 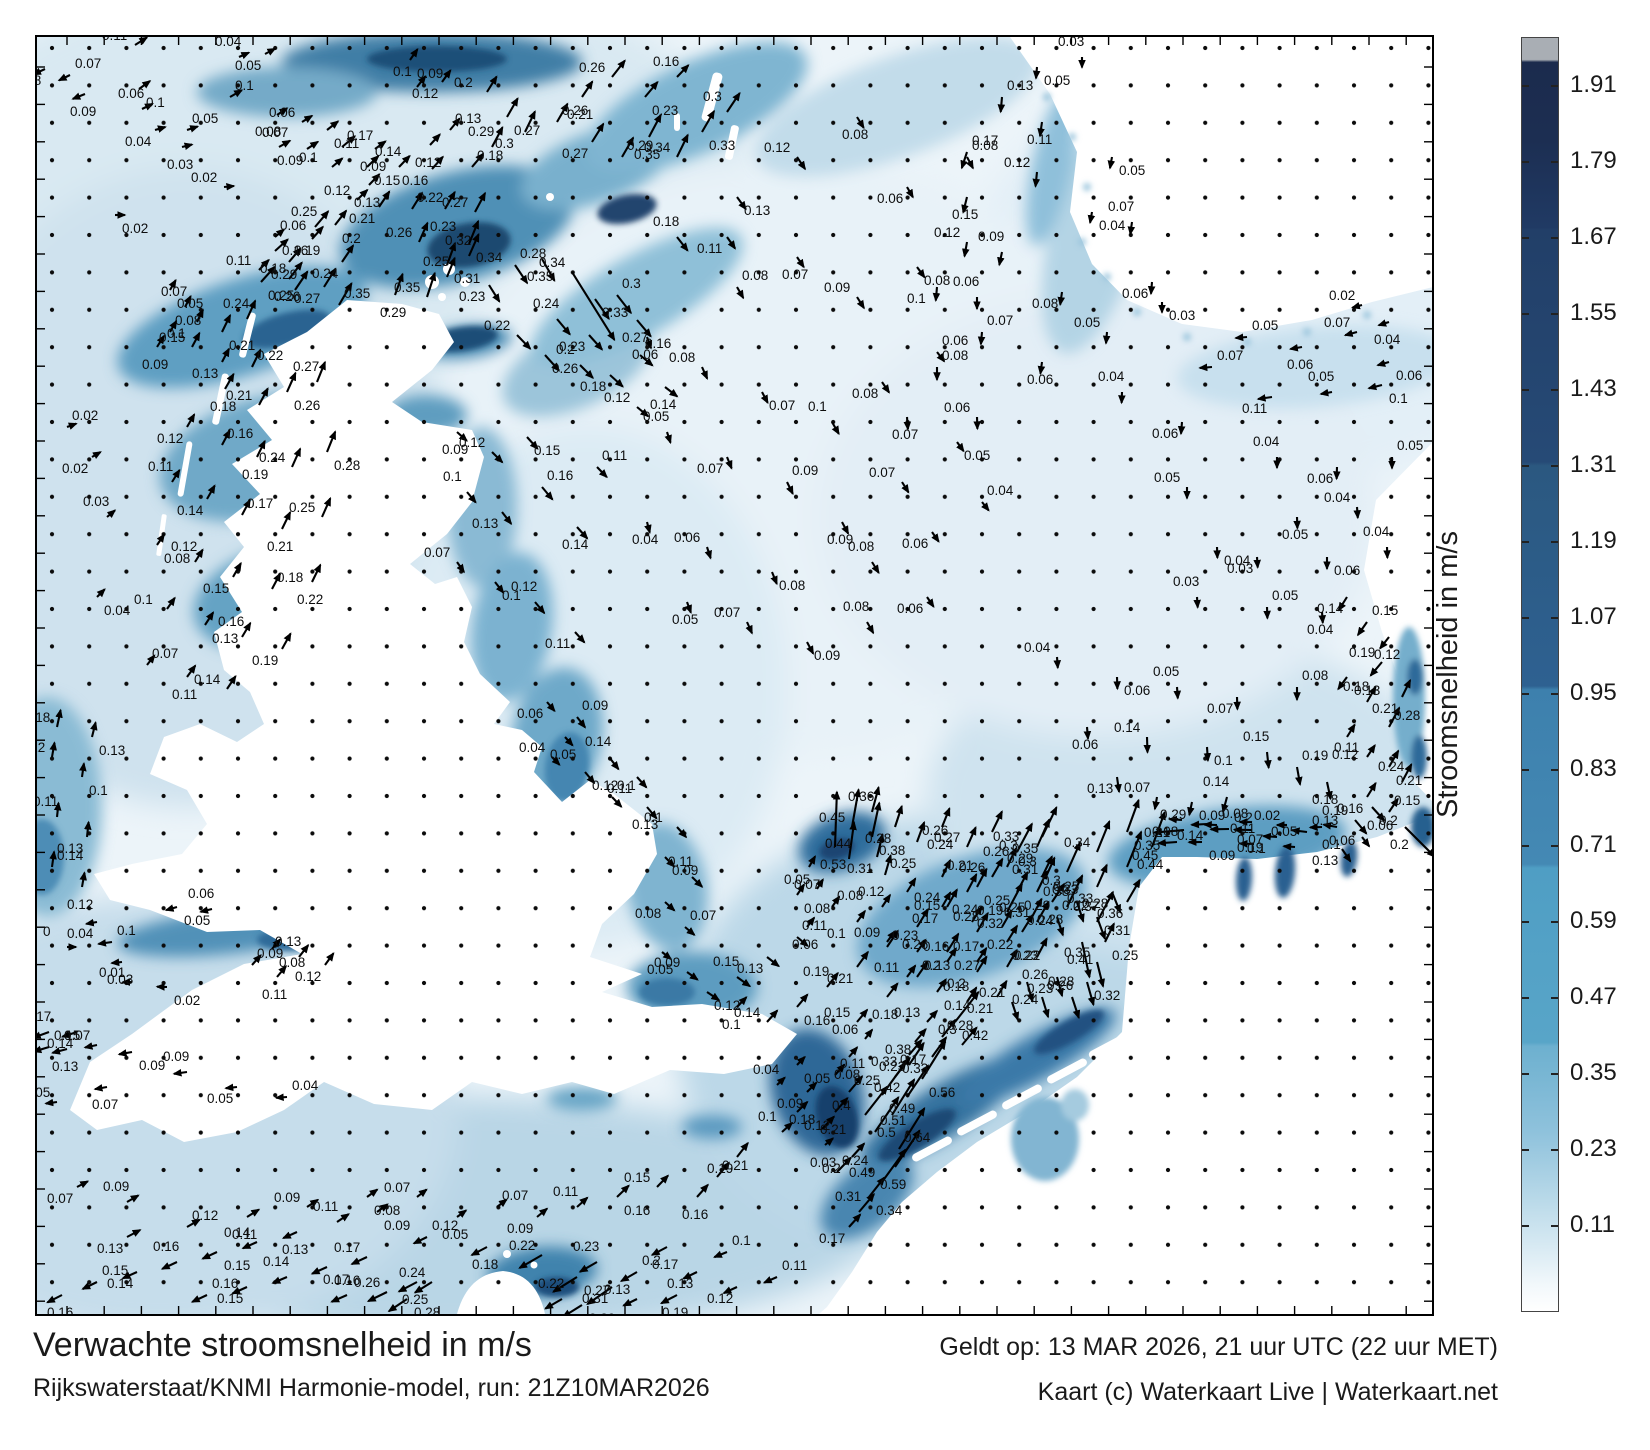 What do you see at coordinates (1592, 1224) in the screenshot?
I see `colorbar-tick-label: 0.11` at bounding box center [1592, 1224].